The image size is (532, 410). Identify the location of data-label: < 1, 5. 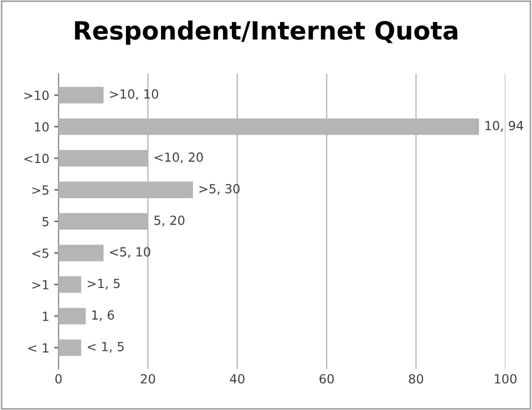
(106, 347).